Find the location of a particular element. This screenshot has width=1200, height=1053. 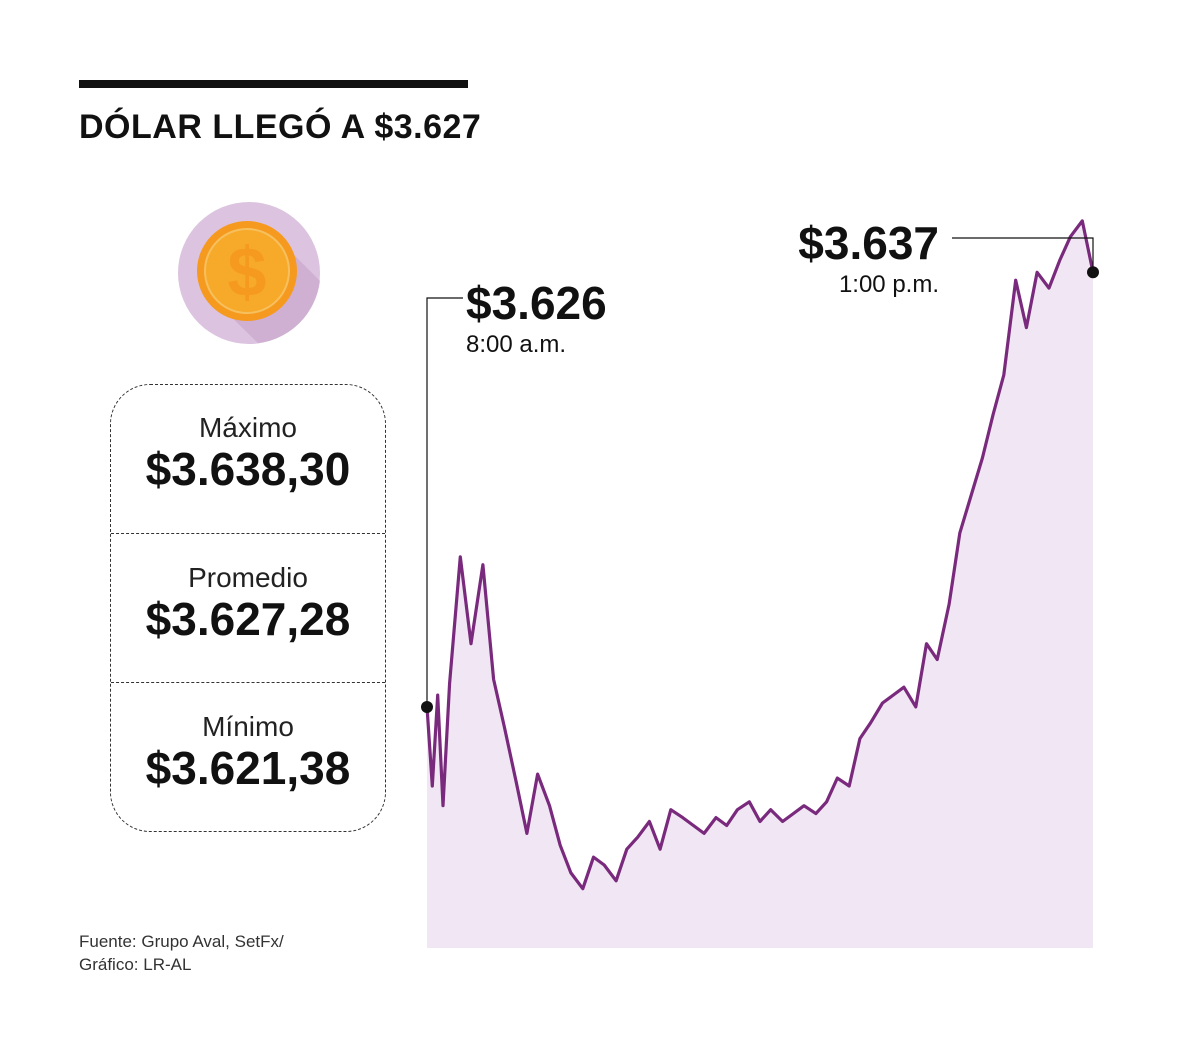

stat-max: Máximo $3.638,30 is located at coordinates (248, 454).